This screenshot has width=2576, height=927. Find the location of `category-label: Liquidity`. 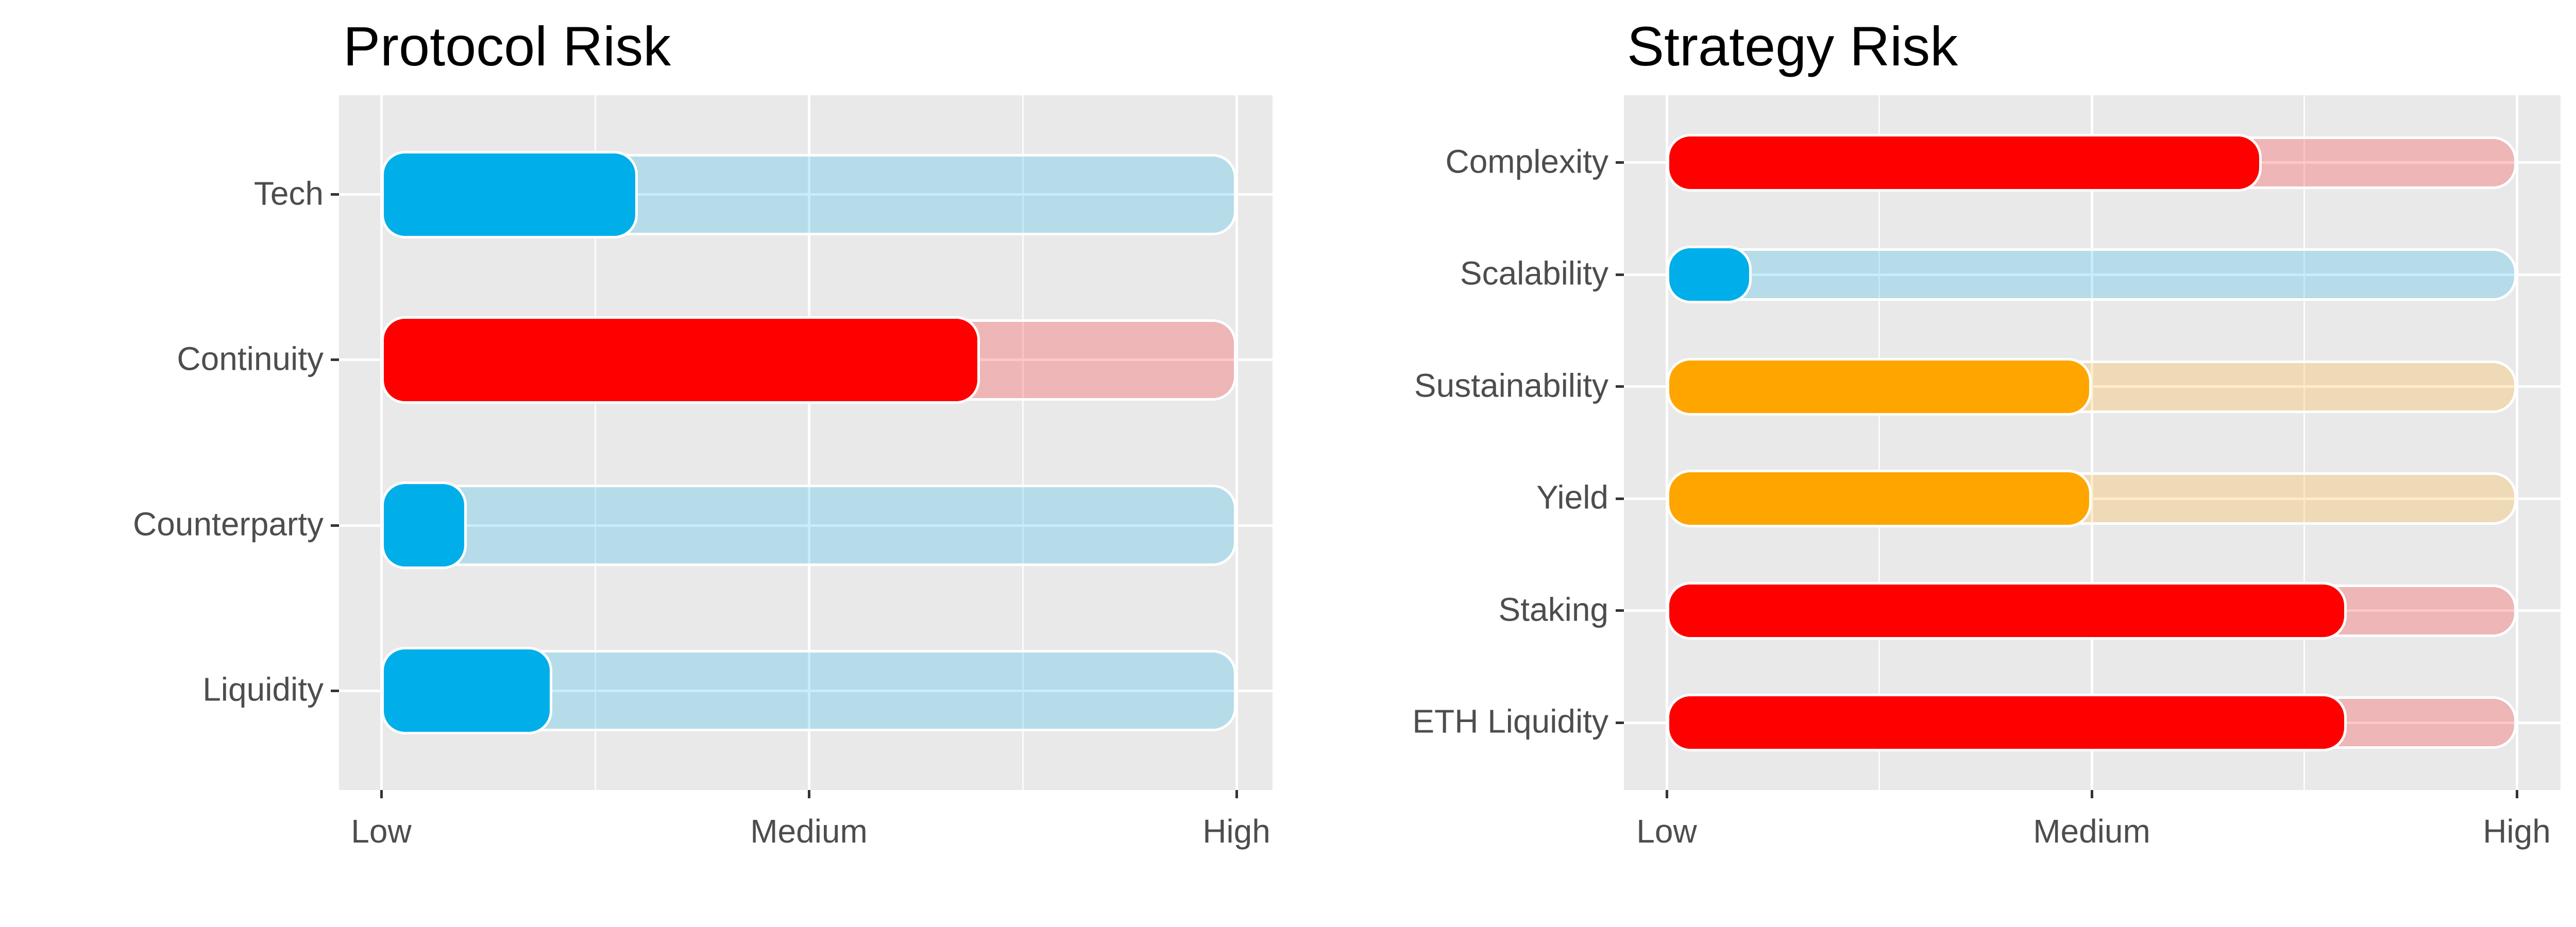

category-label: Liquidity is located at coordinates (263, 689).